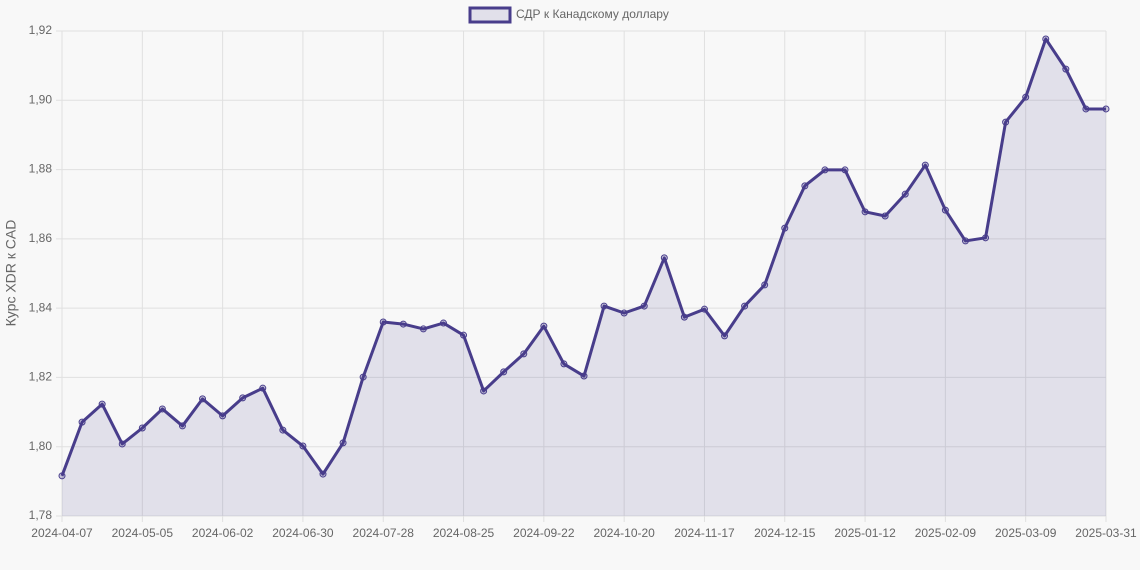 This screenshot has height=570, width=1140. I want to click on x-tick-label: 2024-12-15, so click(785, 533).